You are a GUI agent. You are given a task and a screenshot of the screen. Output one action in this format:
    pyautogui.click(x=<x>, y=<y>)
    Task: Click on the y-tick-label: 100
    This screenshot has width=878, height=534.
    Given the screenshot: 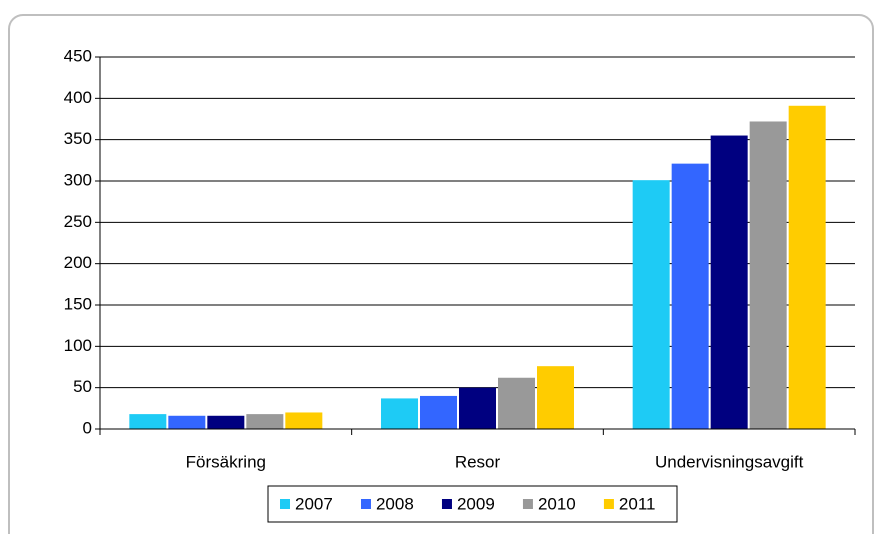 What is the action you would take?
    pyautogui.click(x=78, y=345)
    